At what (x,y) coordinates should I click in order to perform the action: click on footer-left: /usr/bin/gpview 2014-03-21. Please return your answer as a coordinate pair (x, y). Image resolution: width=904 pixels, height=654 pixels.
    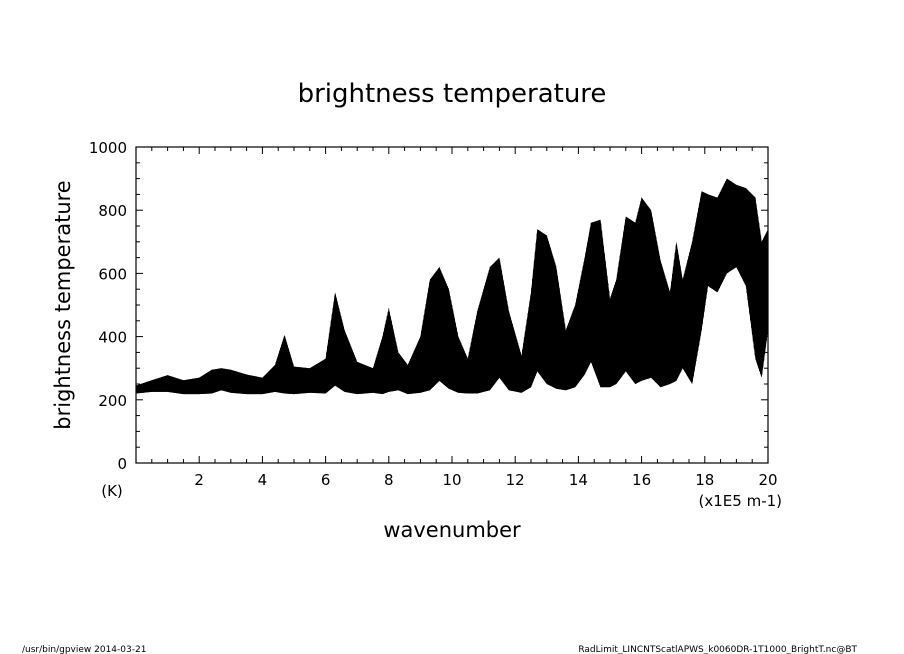
    Looking at the image, I should click on (84, 649).